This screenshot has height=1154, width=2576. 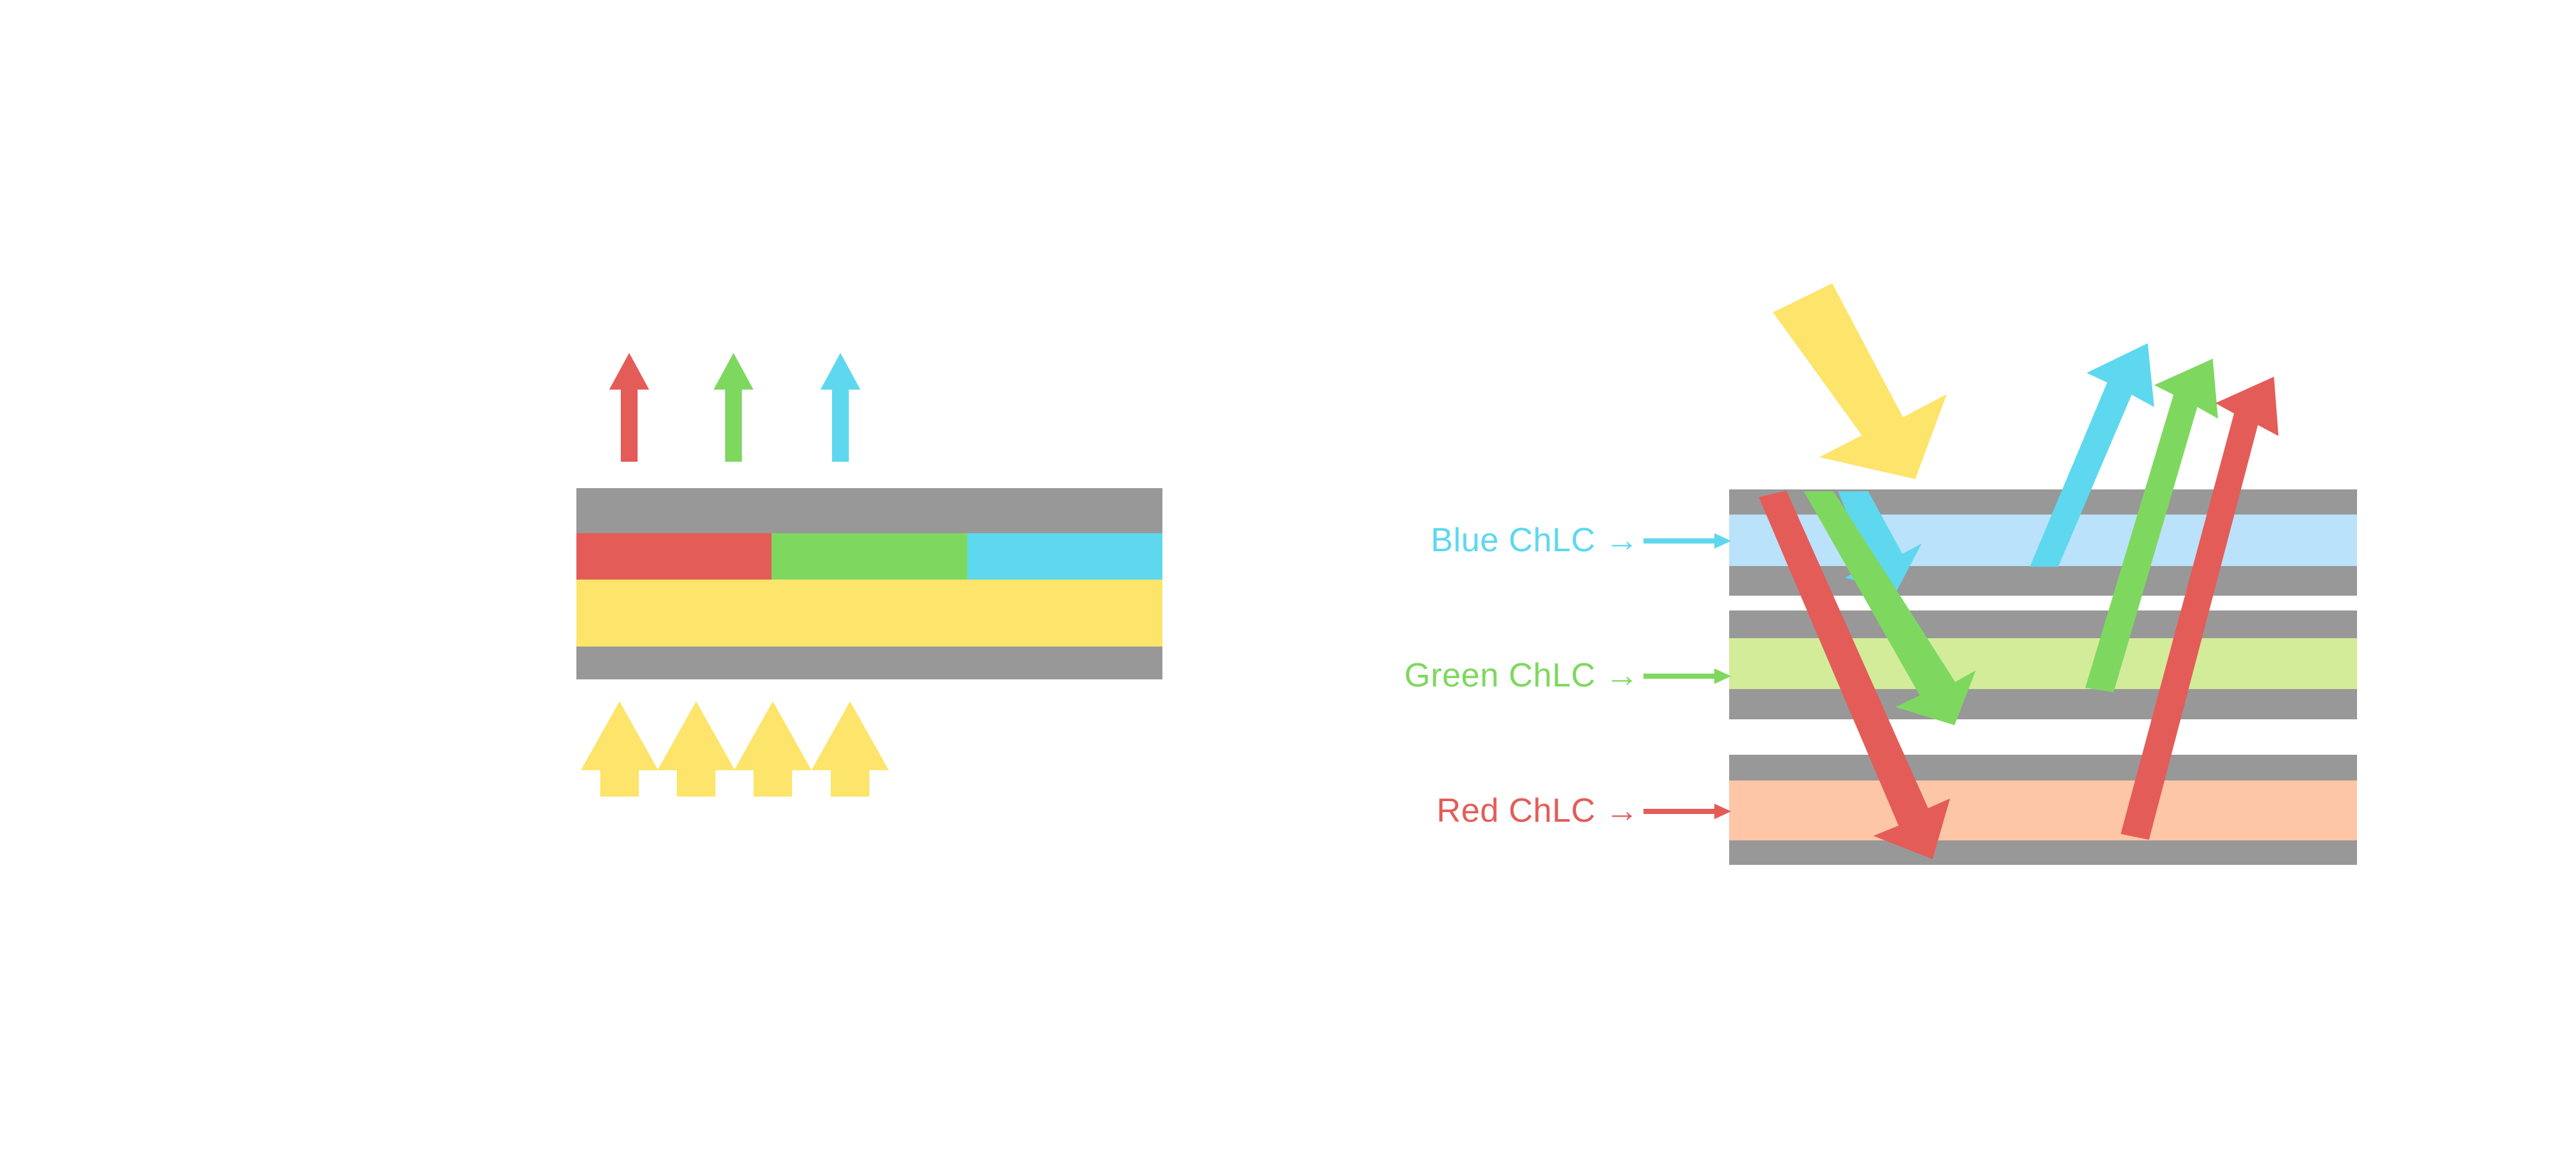 I want to click on left-layer-filter-green, so click(x=870, y=556).